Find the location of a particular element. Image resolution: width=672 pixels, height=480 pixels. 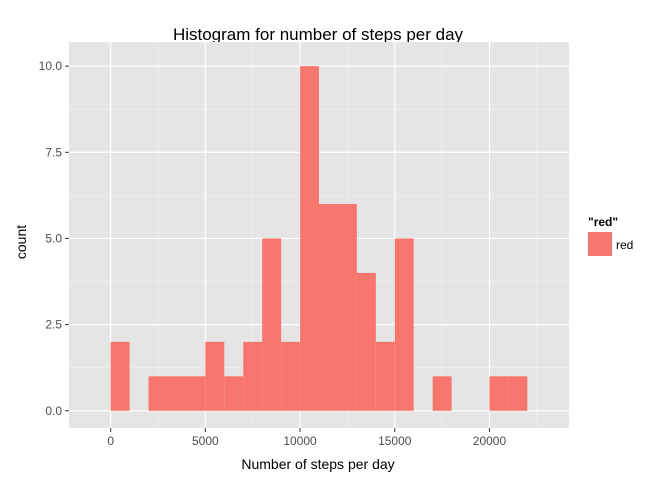

x-tick-label: 15000 is located at coordinates (395, 441).